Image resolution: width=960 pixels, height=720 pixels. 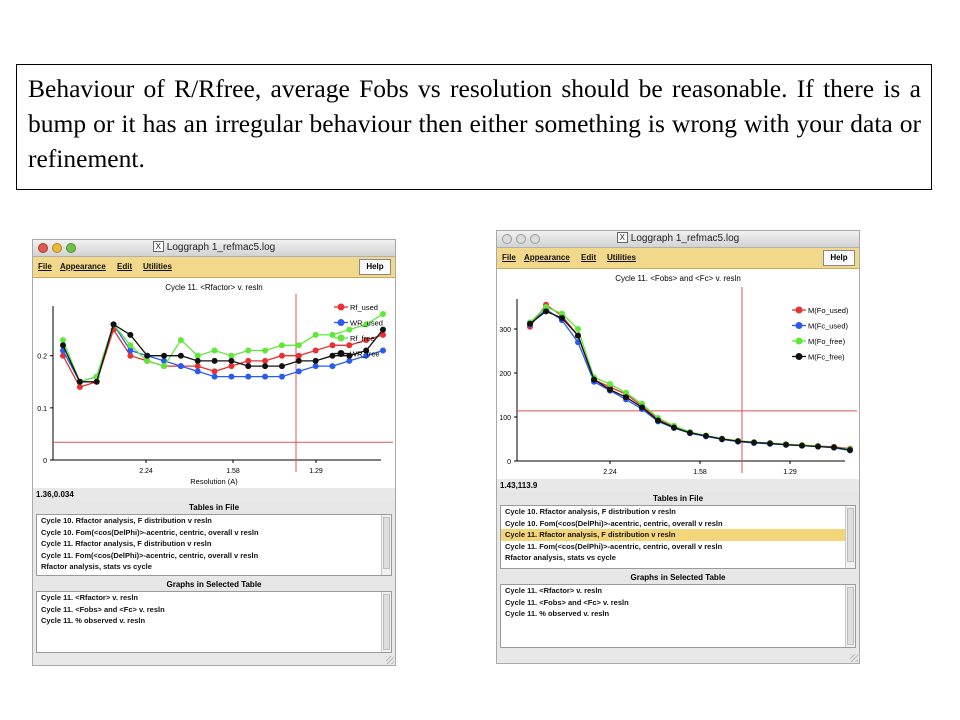 What do you see at coordinates (42, 357) in the screenshot?
I see `y-tick-label: 0.2` at bounding box center [42, 357].